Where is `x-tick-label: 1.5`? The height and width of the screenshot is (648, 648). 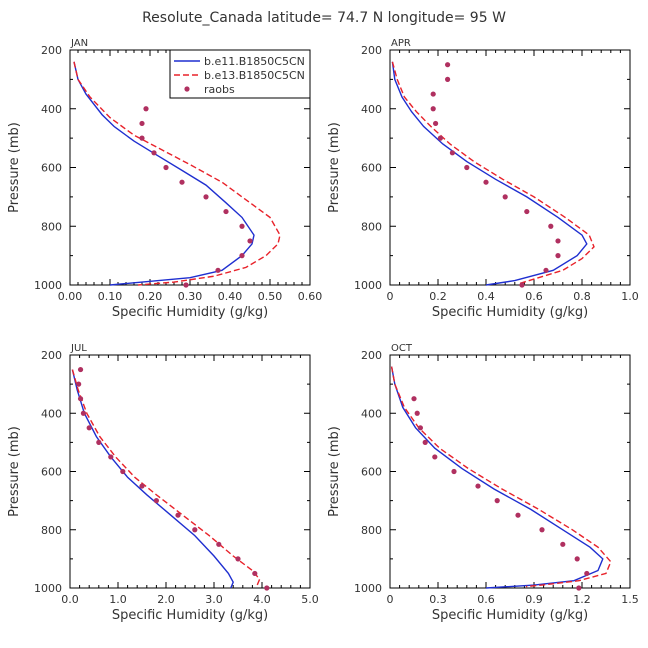
x-tick-label: 1.5 is located at coordinates (630, 599).